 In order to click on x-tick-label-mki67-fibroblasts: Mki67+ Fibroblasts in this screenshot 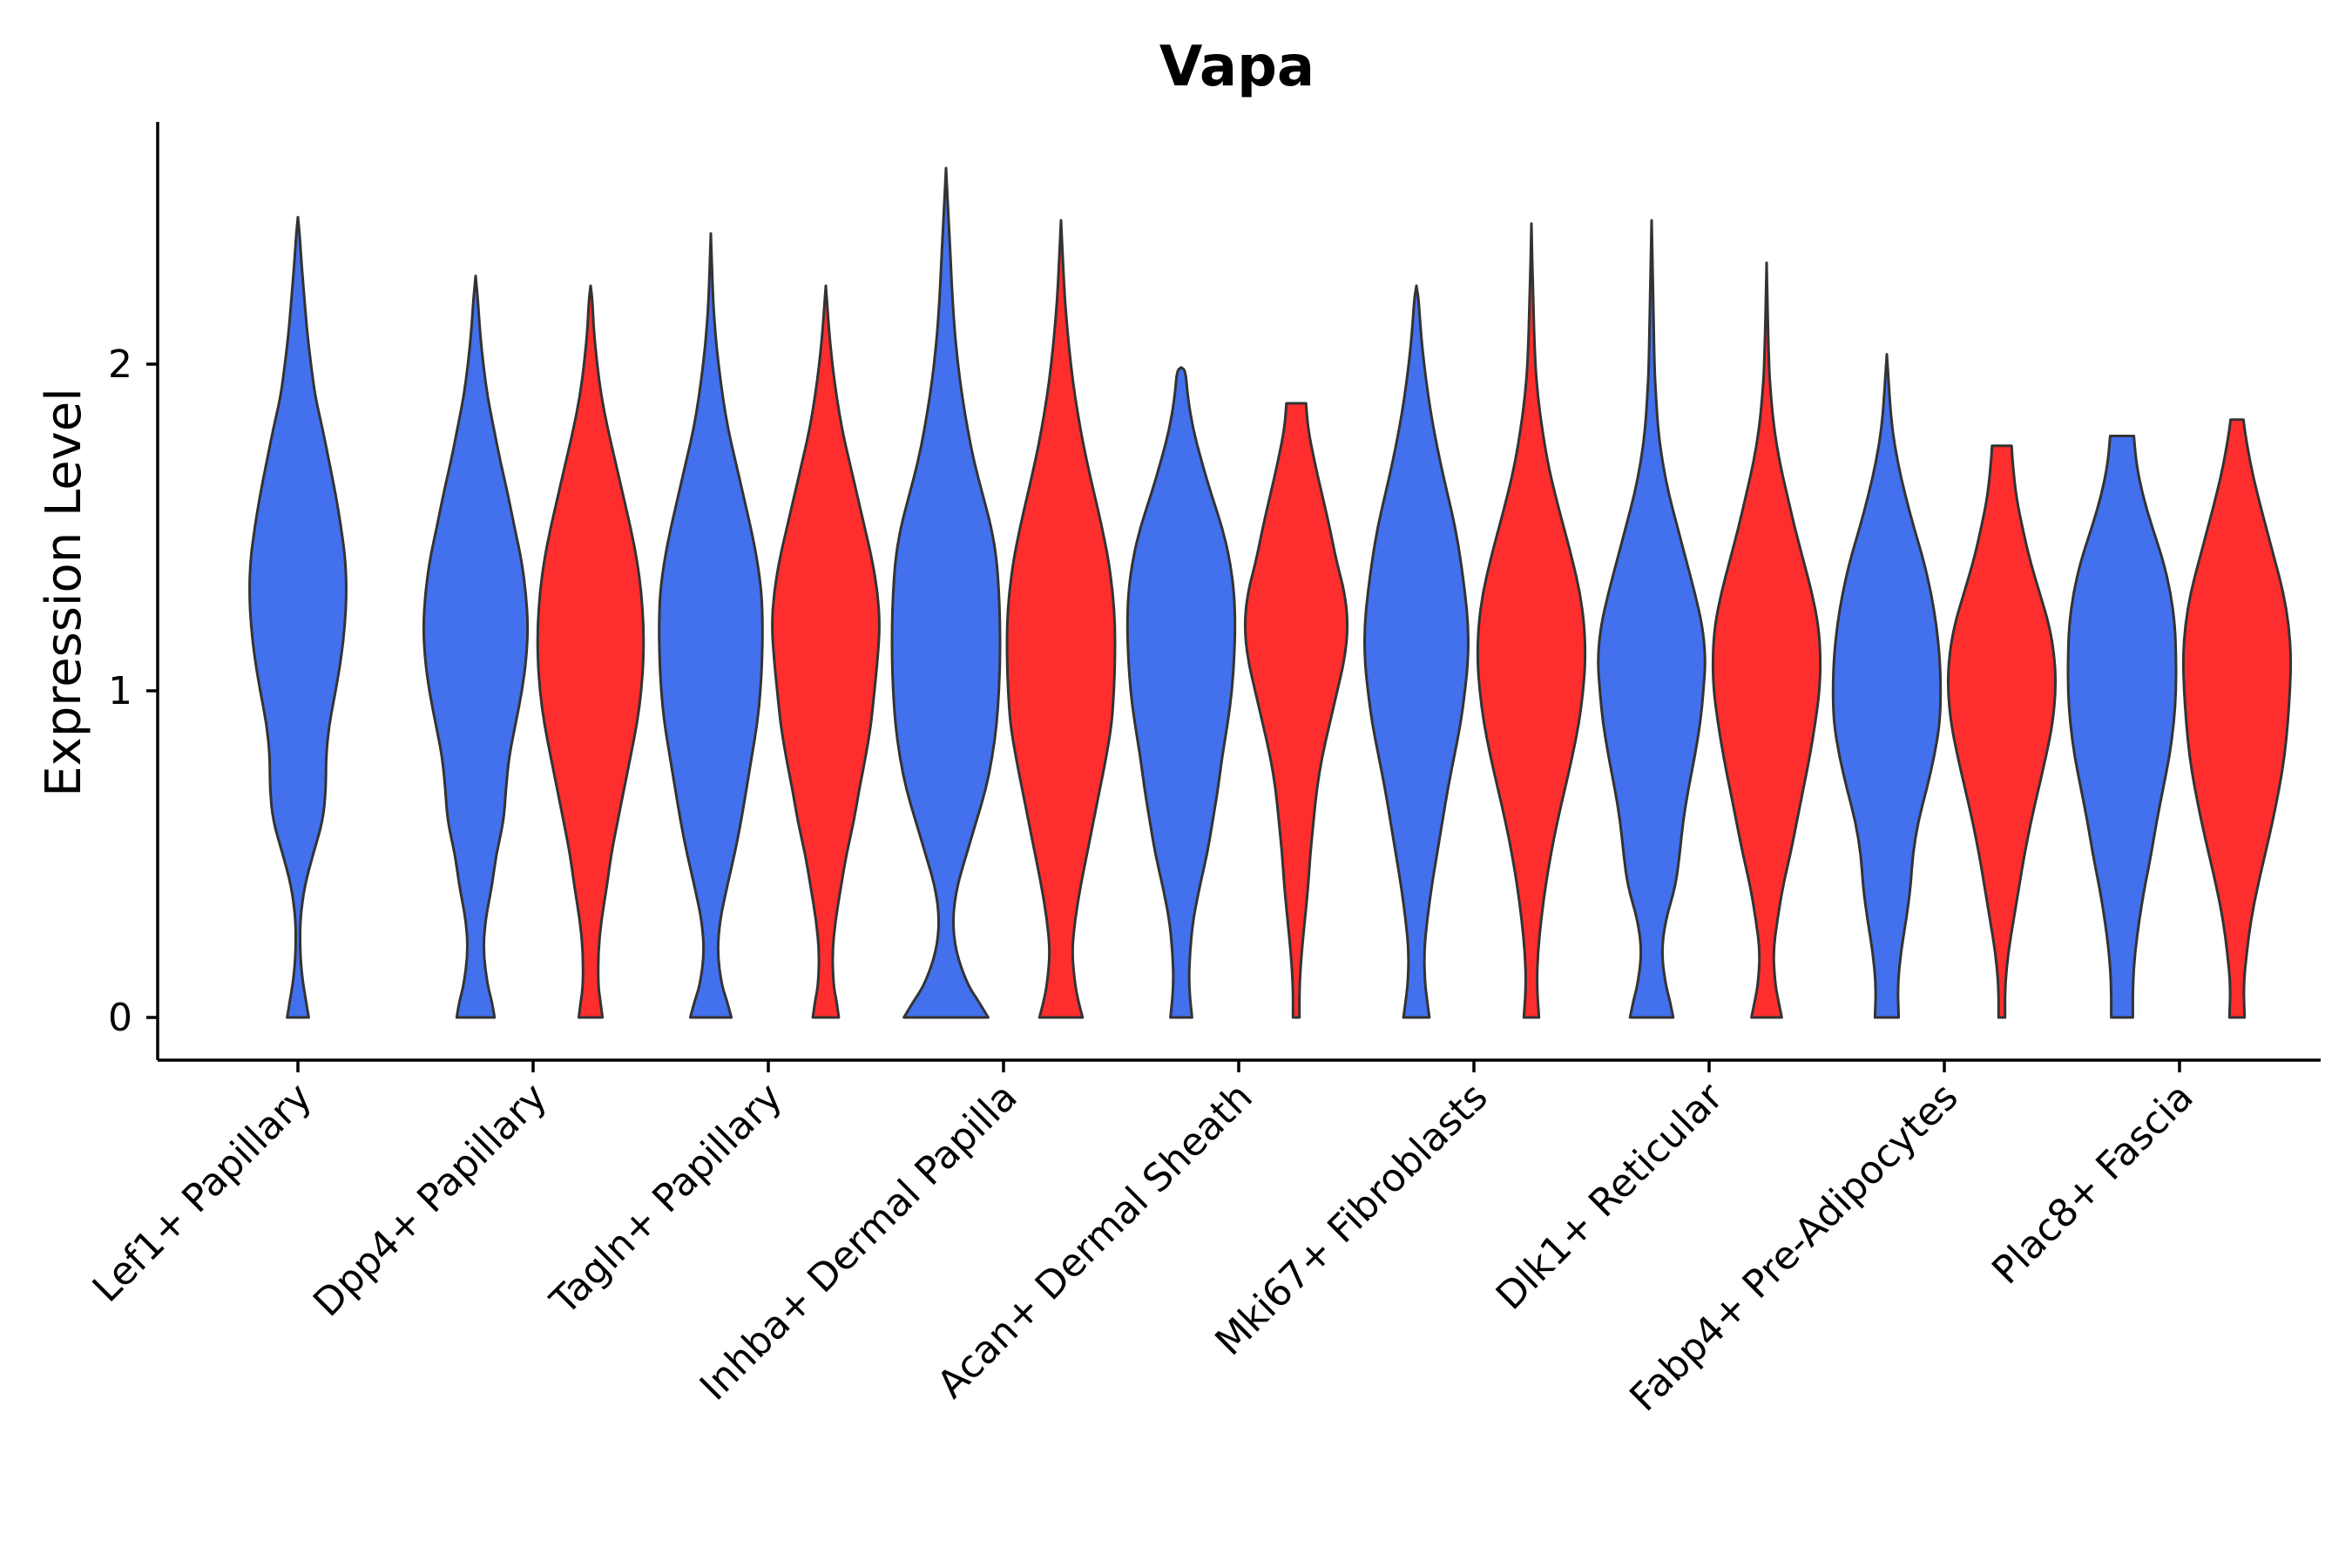, I will do `click(1351, 1219)`.